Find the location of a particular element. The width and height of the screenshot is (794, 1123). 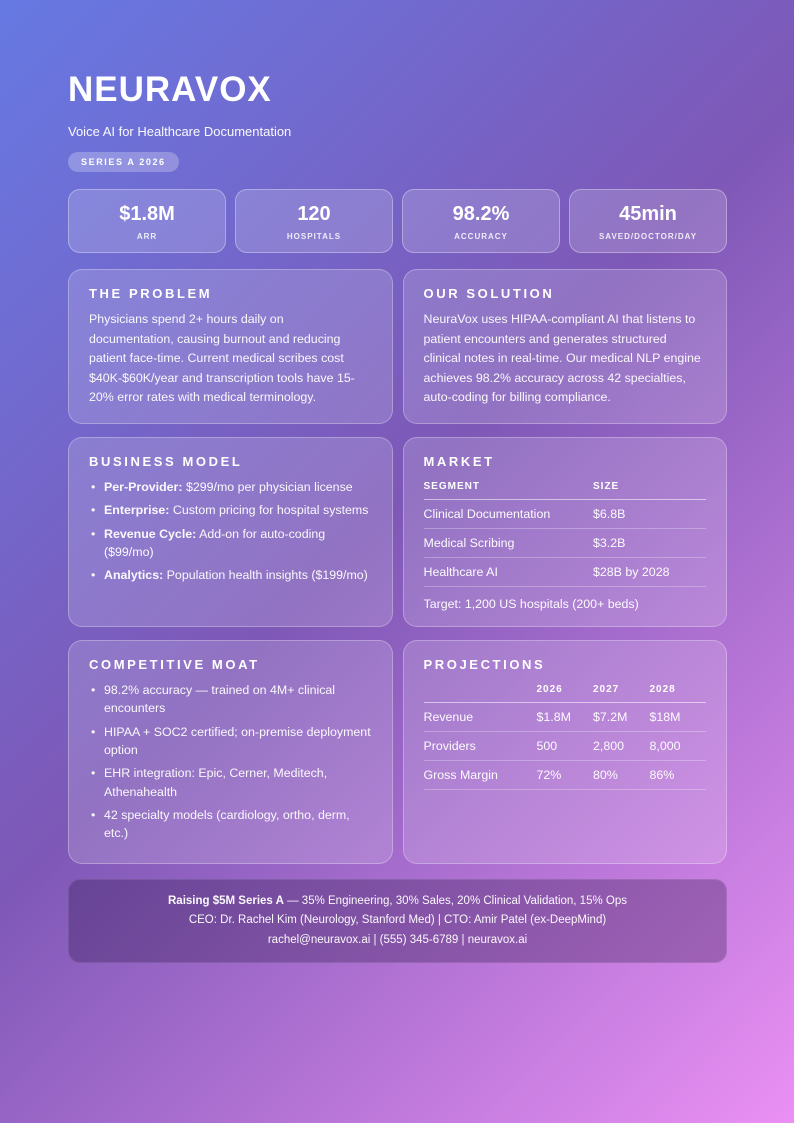

page-title: NEURAVOX is located at coordinates (170, 89).